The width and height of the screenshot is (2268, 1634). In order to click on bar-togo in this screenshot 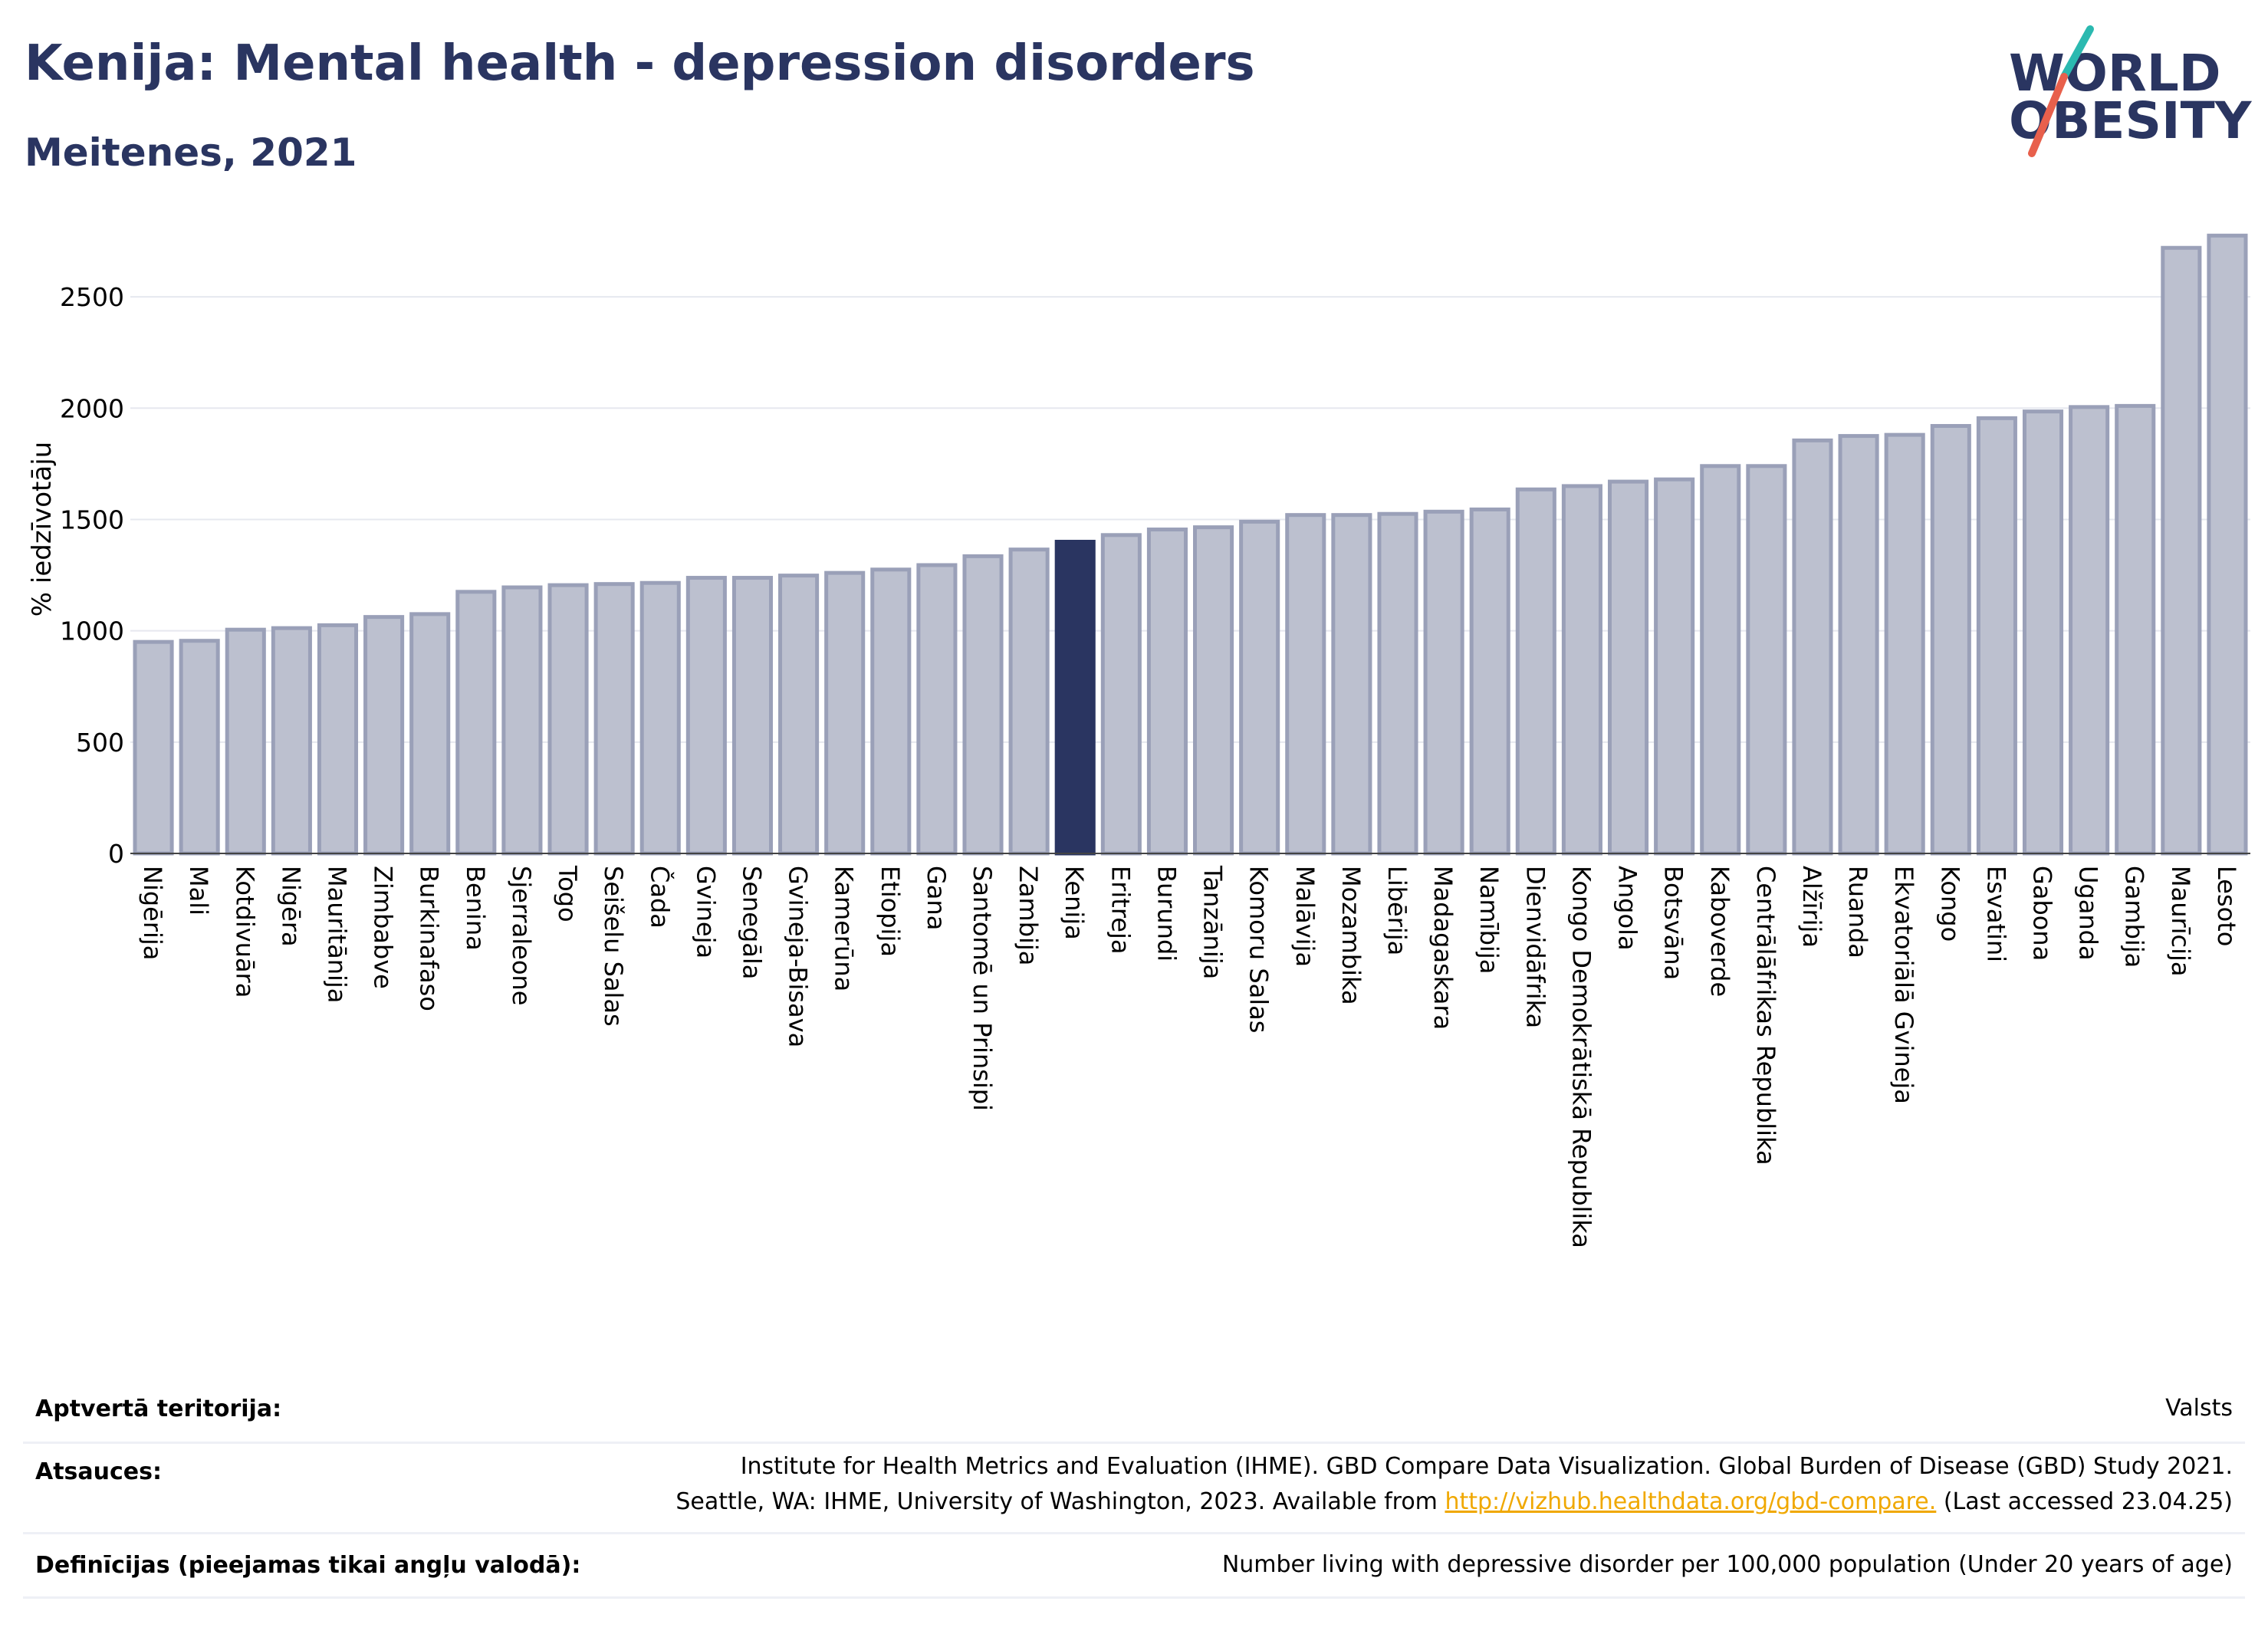, I will do `click(568, 720)`.